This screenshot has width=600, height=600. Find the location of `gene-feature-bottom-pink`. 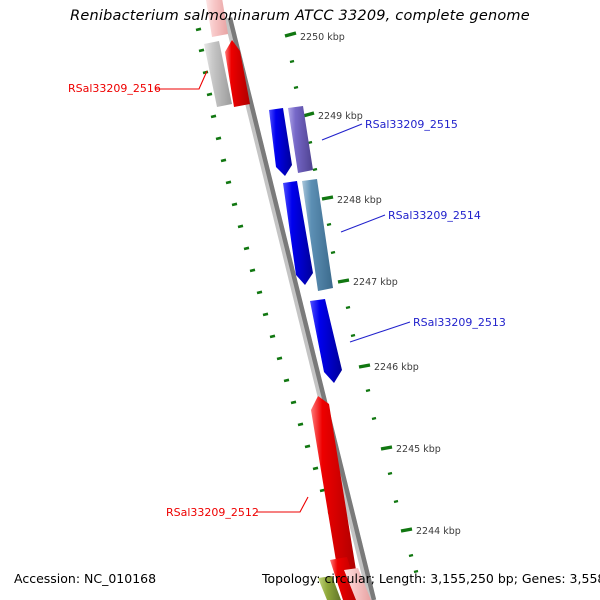

gene-feature-bottom-pink is located at coordinates (357, 584).